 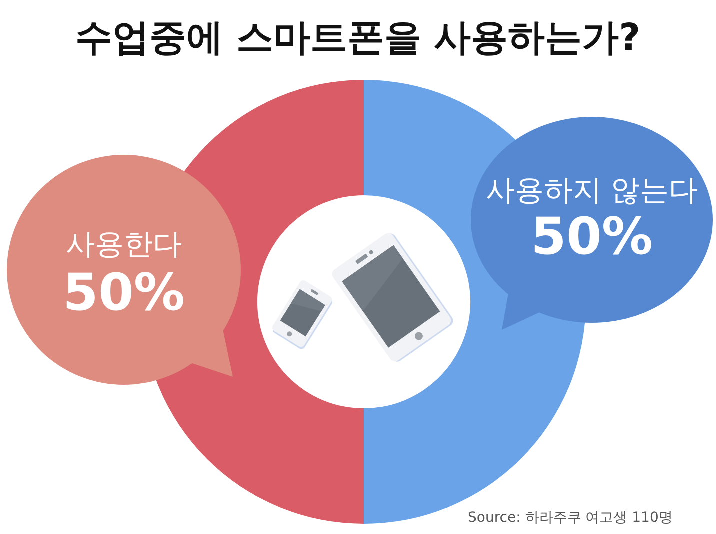 I want to click on chart-title: 수업중에 스마트폰을 사용하는가?, so click(x=358, y=37).